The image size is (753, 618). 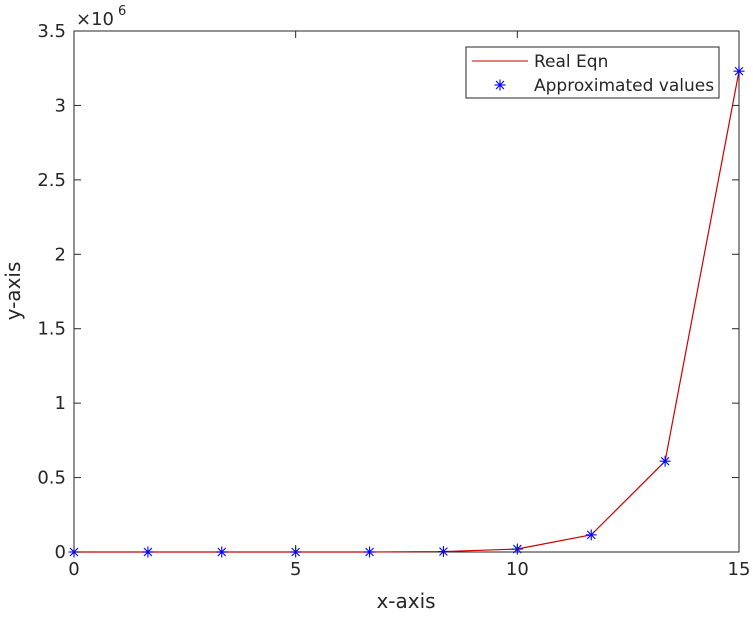 I want to click on x-tick-label: 10, so click(x=517, y=569).